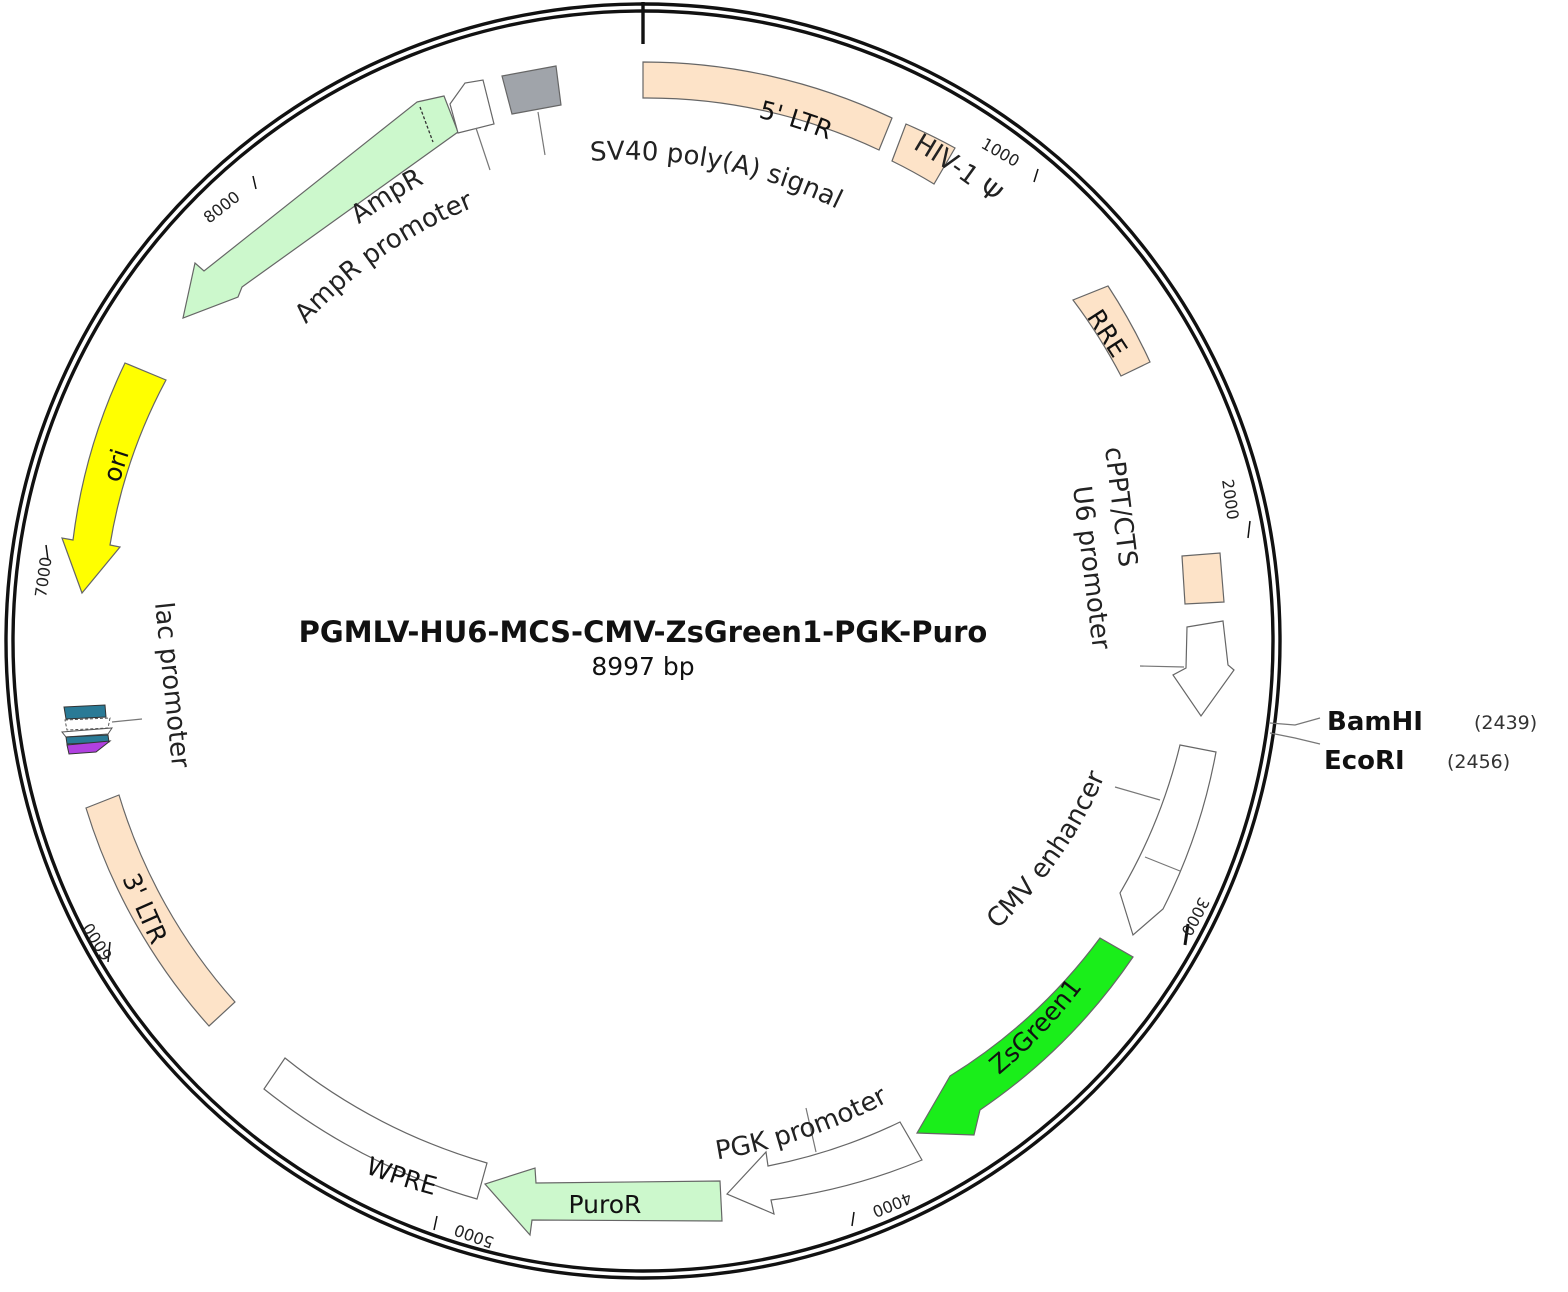  Describe the element at coordinates (923, 154) in the screenshot. I see `feature-hiv1-psi-shape` at that location.